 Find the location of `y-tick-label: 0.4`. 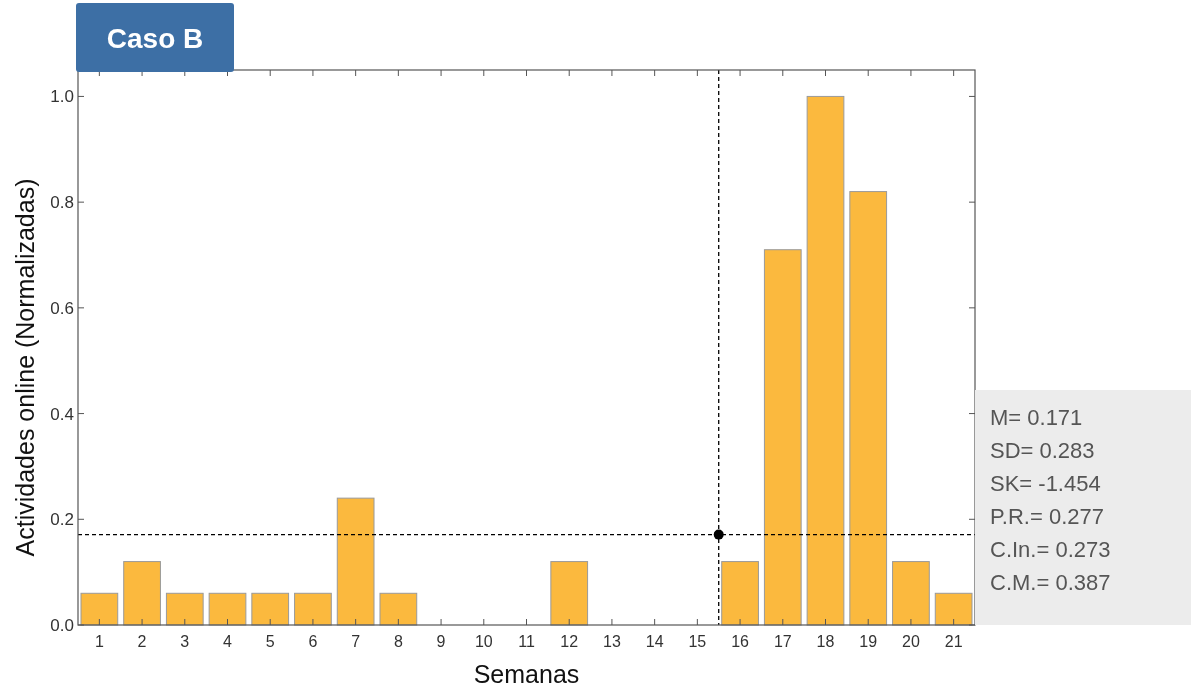

y-tick-label: 0.4 is located at coordinates (62, 414).